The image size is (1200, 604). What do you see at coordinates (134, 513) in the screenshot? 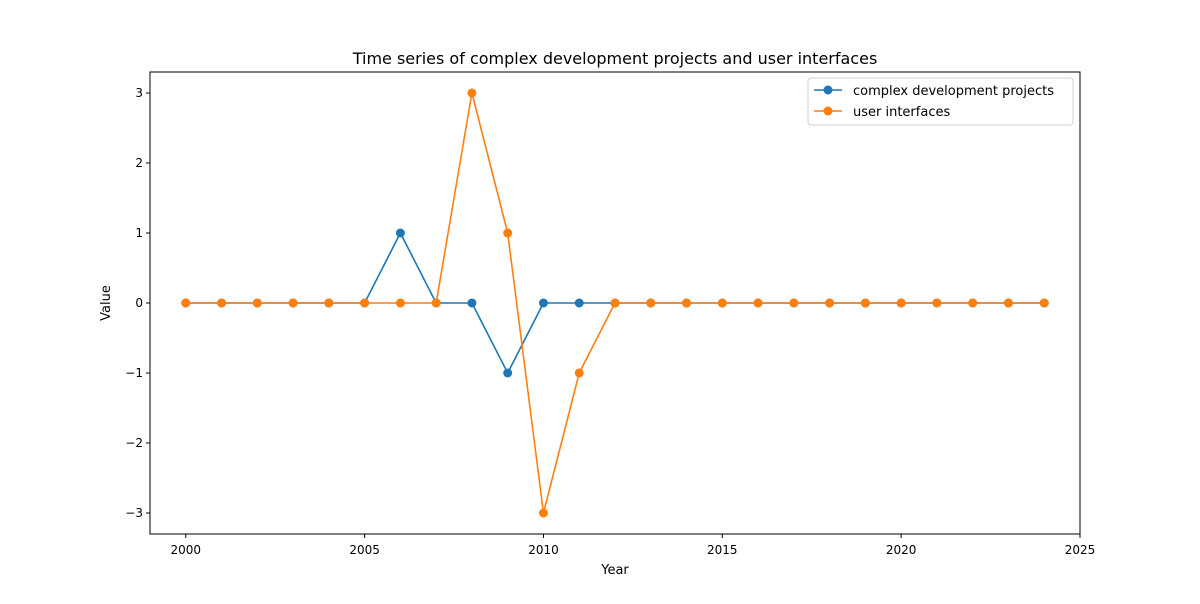
I see `y-tick-label: −3` at bounding box center [134, 513].